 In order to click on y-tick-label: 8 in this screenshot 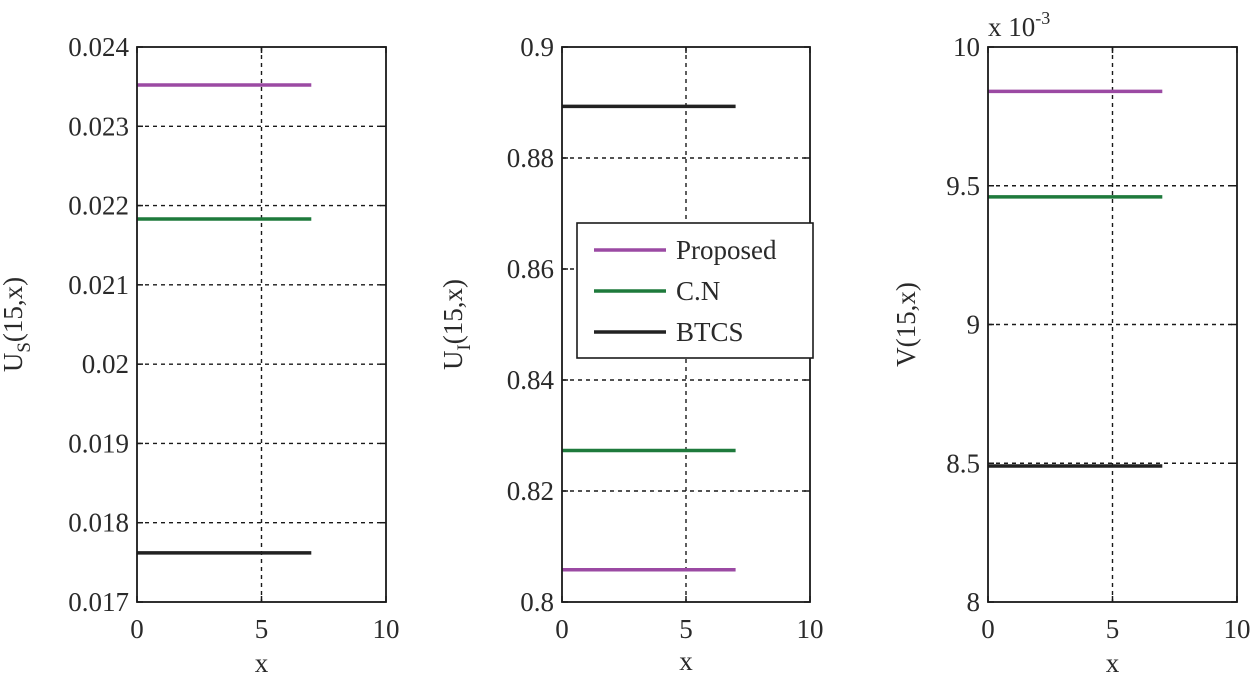, I will do `click(974, 602)`.